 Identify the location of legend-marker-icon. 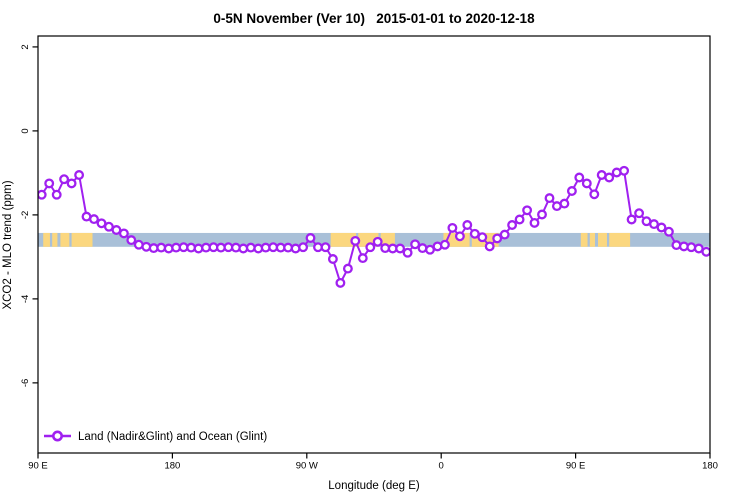
(57, 436).